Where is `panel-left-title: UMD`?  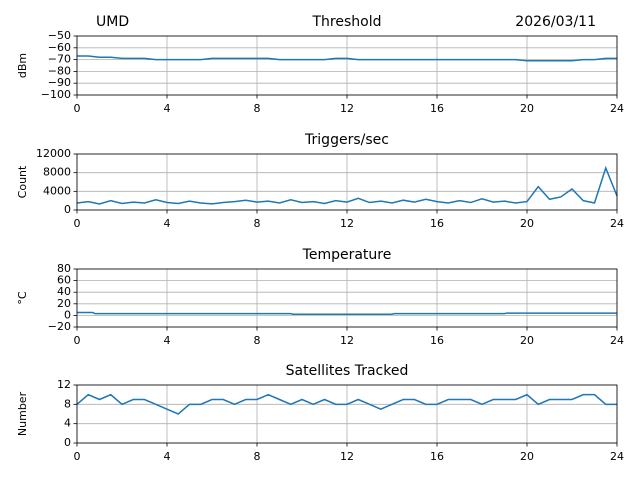 panel-left-title: UMD is located at coordinates (112, 22).